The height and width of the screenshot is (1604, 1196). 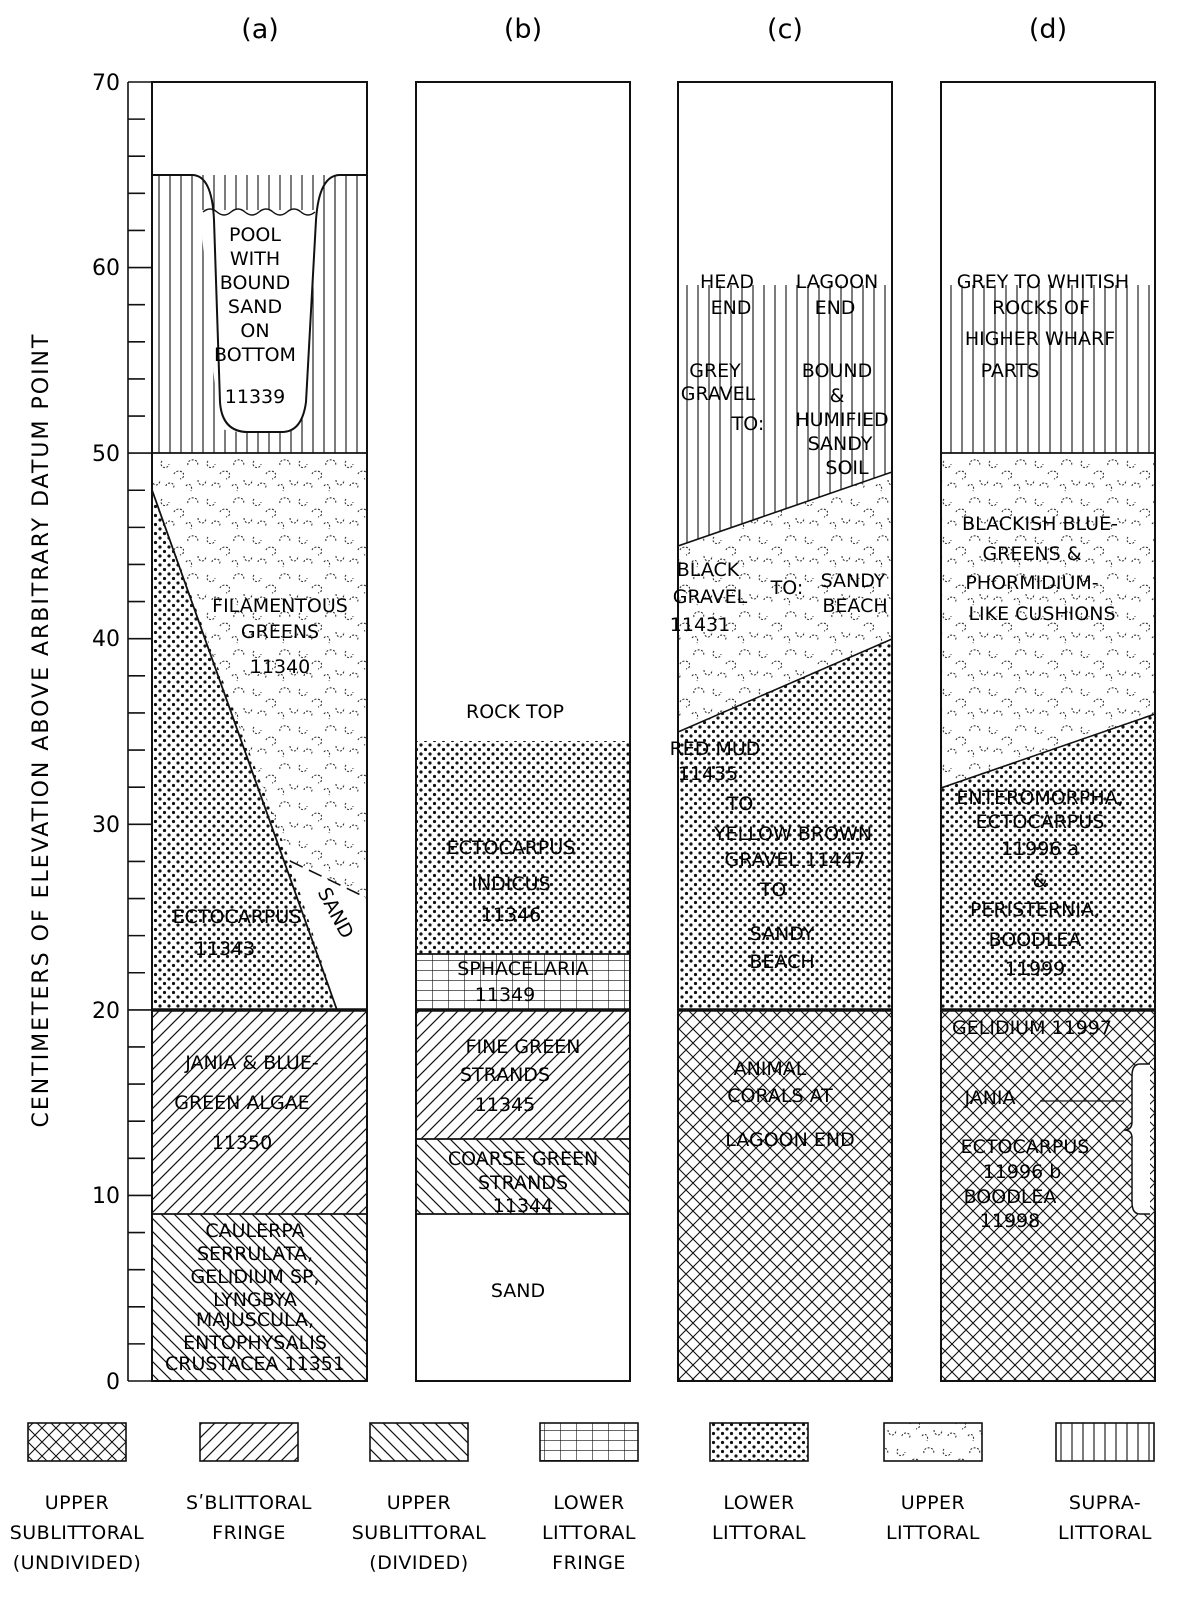 What do you see at coordinates (418, 1563) in the screenshot?
I see `legend-label: (DIVIDED)` at bounding box center [418, 1563].